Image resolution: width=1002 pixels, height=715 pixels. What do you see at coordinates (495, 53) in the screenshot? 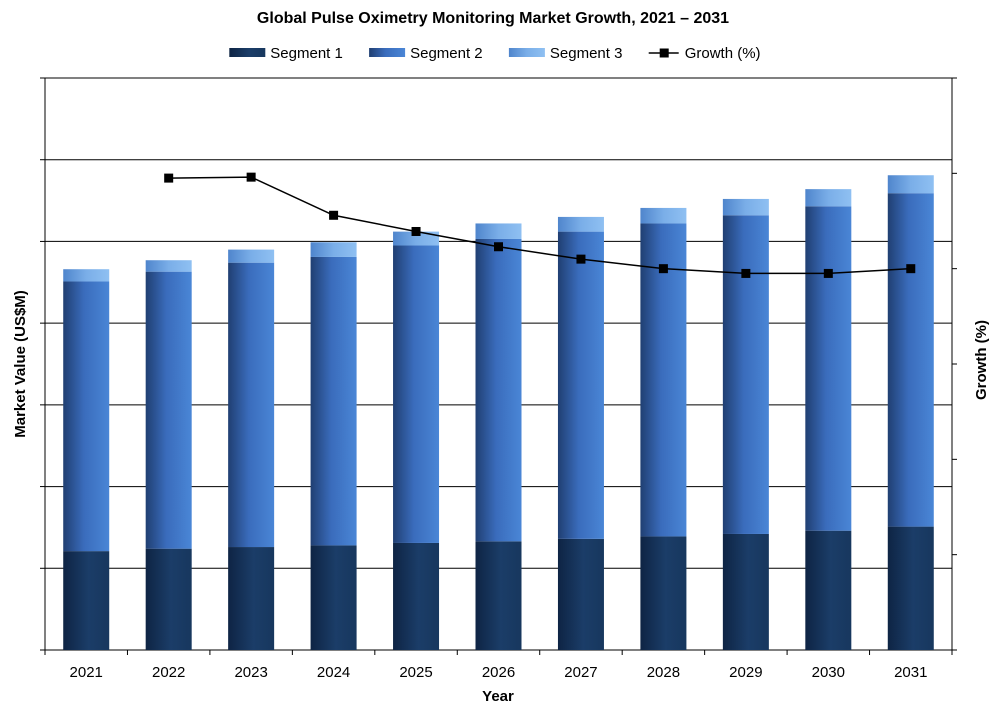
I see `legend: Segment 1 Segment 2 Segment 3 Growth (%)` at bounding box center [495, 53].